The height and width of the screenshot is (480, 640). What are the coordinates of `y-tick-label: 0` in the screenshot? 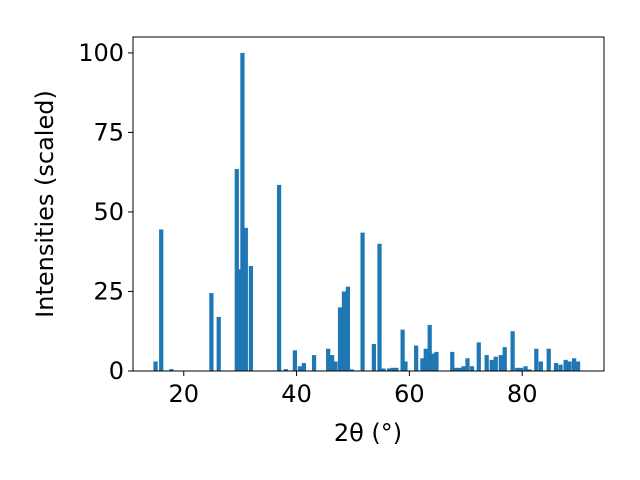 It's located at (116, 371).